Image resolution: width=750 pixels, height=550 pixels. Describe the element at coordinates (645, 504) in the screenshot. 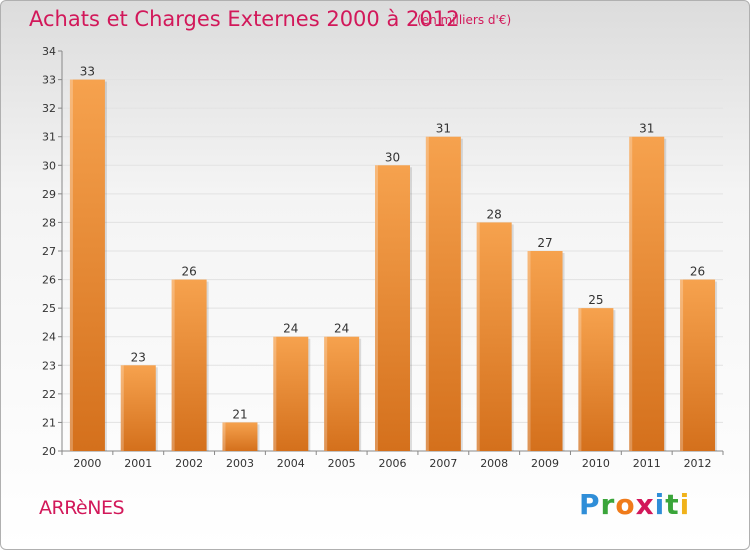

I see `logo-letter: x` at that location.